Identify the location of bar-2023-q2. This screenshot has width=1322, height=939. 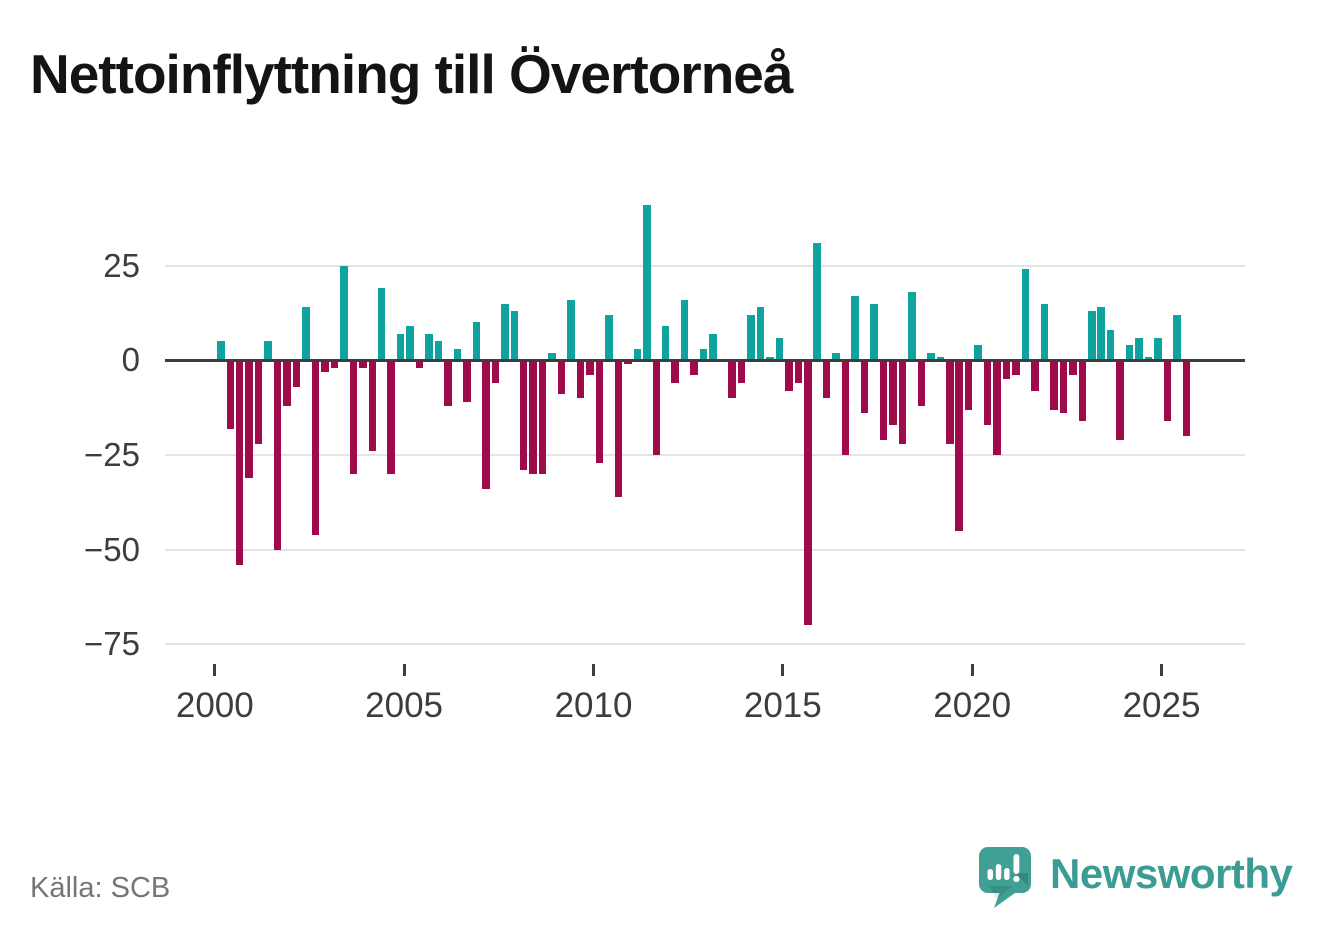
(1101, 334).